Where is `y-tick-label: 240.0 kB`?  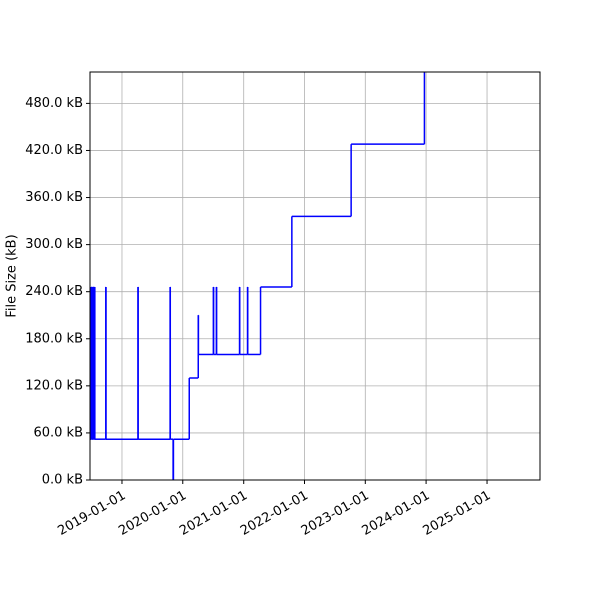
y-tick-label: 240.0 kB is located at coordinates (54, 291).